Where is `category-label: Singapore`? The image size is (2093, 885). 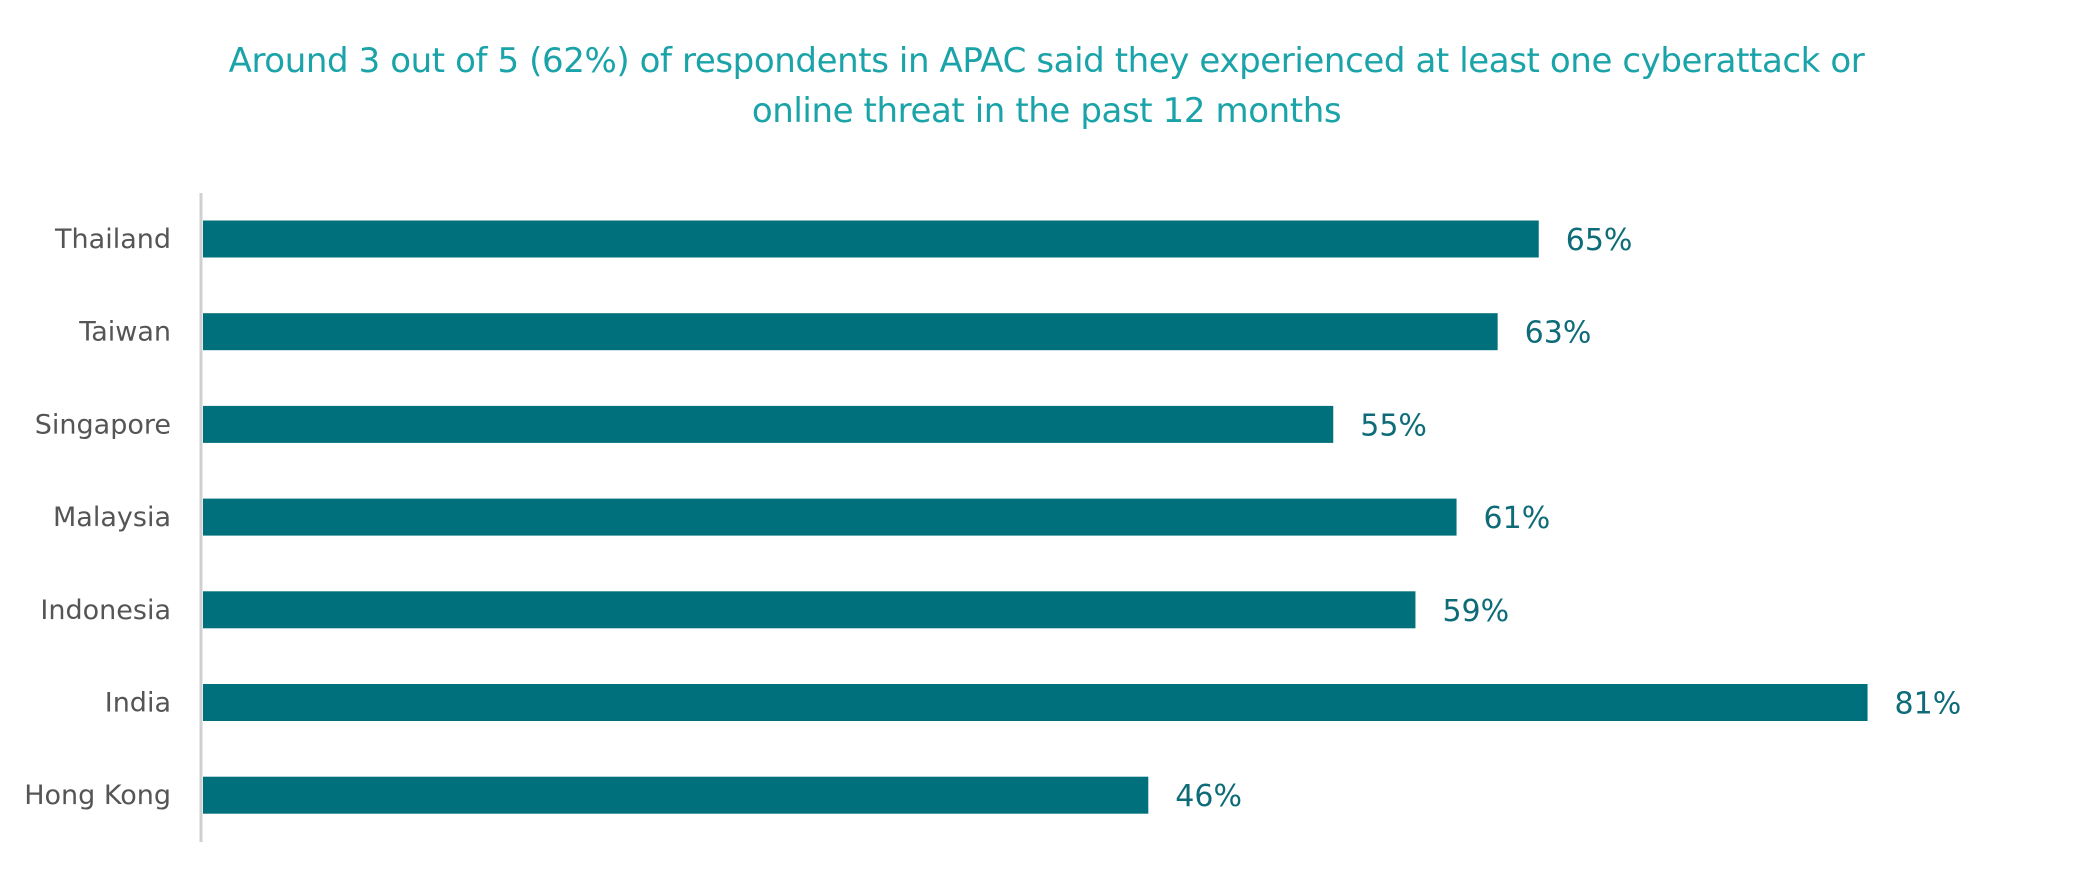
category-label: Singapore is located at coordinates (103, 424).